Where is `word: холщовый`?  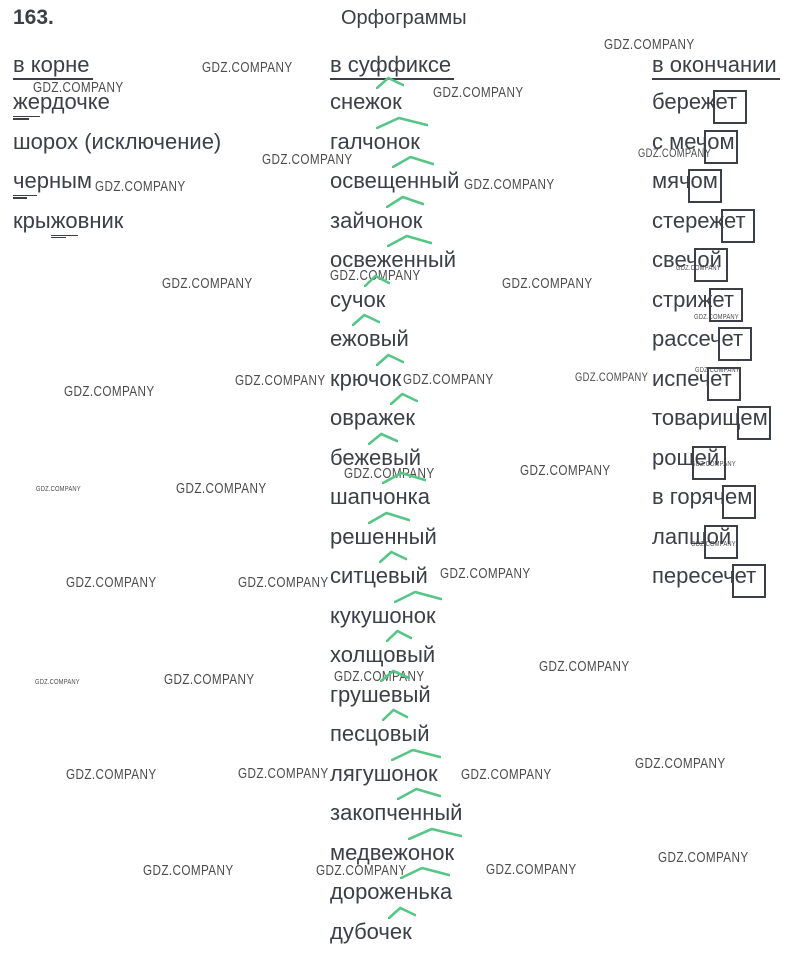 word: холщовый is located at coordinates (382, 649).